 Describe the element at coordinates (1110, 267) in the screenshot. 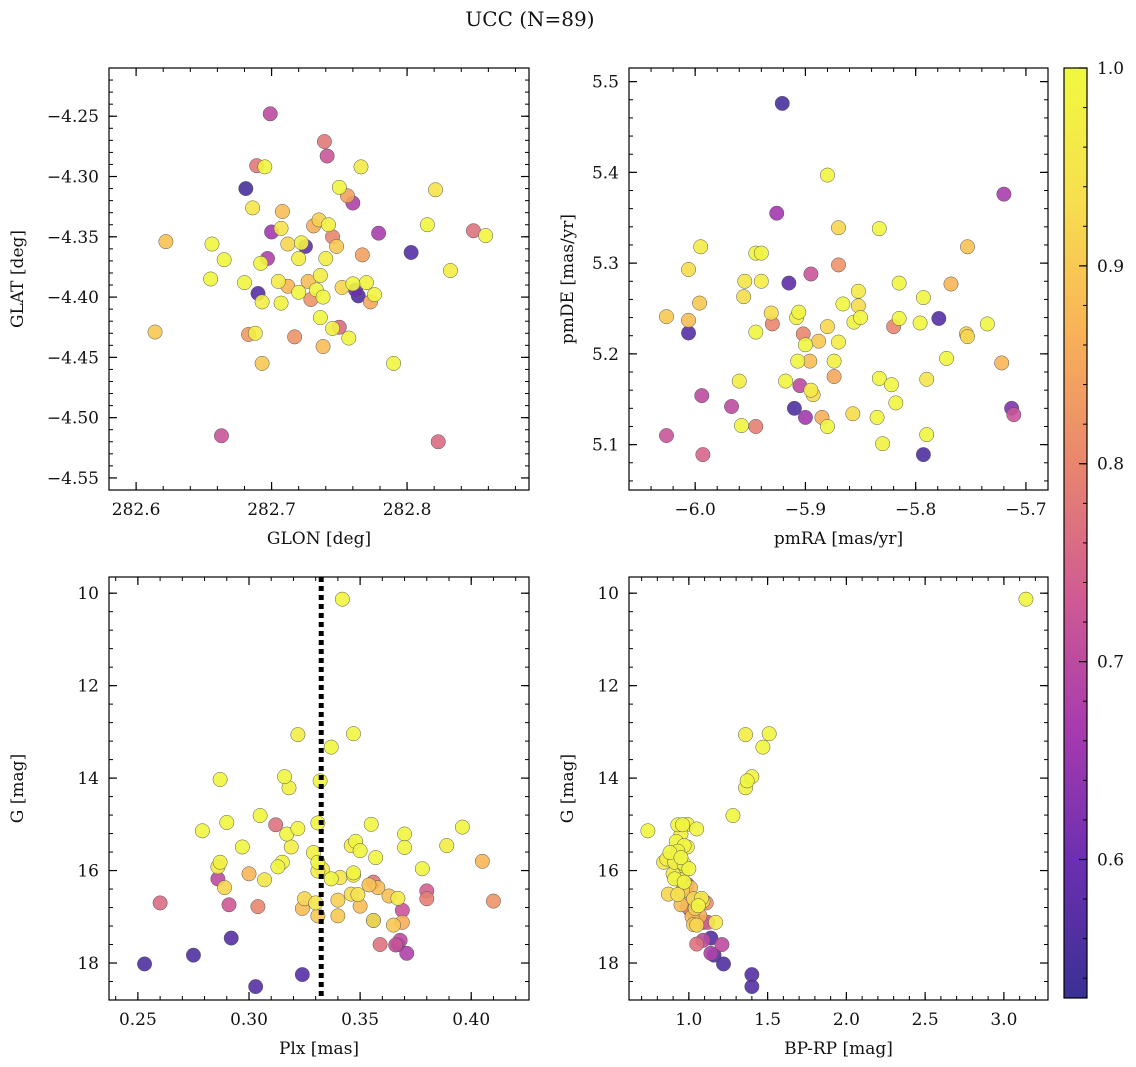

I see `colorbar-tick-label: 0.9` at that location.